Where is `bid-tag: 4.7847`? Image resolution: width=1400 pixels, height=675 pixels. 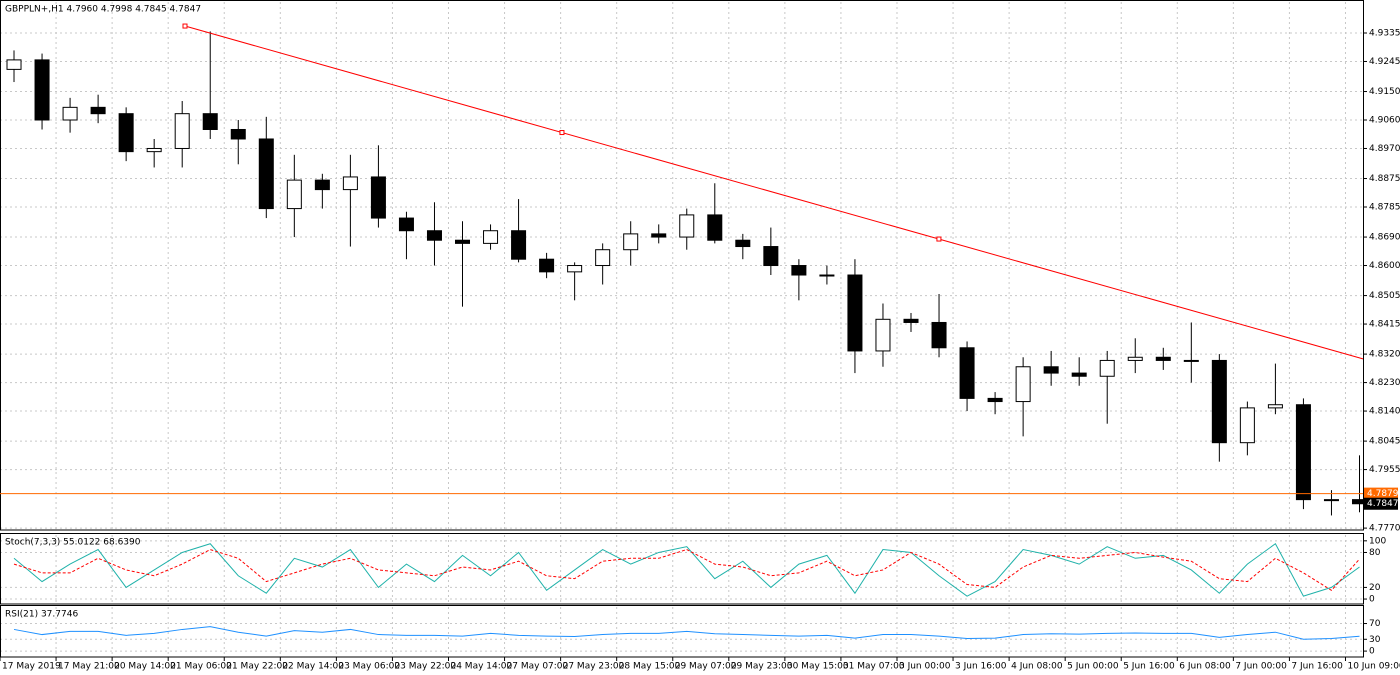 bid-tag: 4.7847 is located at coordinates (1383, 504).